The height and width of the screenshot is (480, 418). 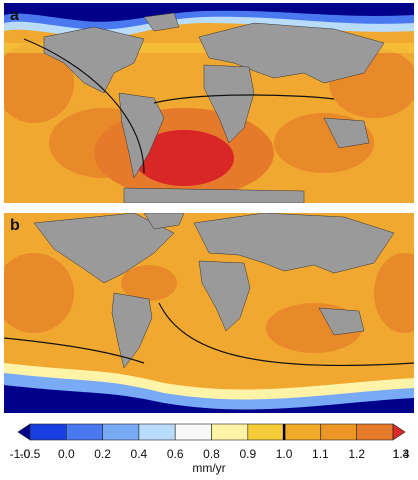 What do you see at coordinates (247, 454) in the screenshot?
I see `colorbar-tick-label: 0.9` at bounding box center [247, 454].